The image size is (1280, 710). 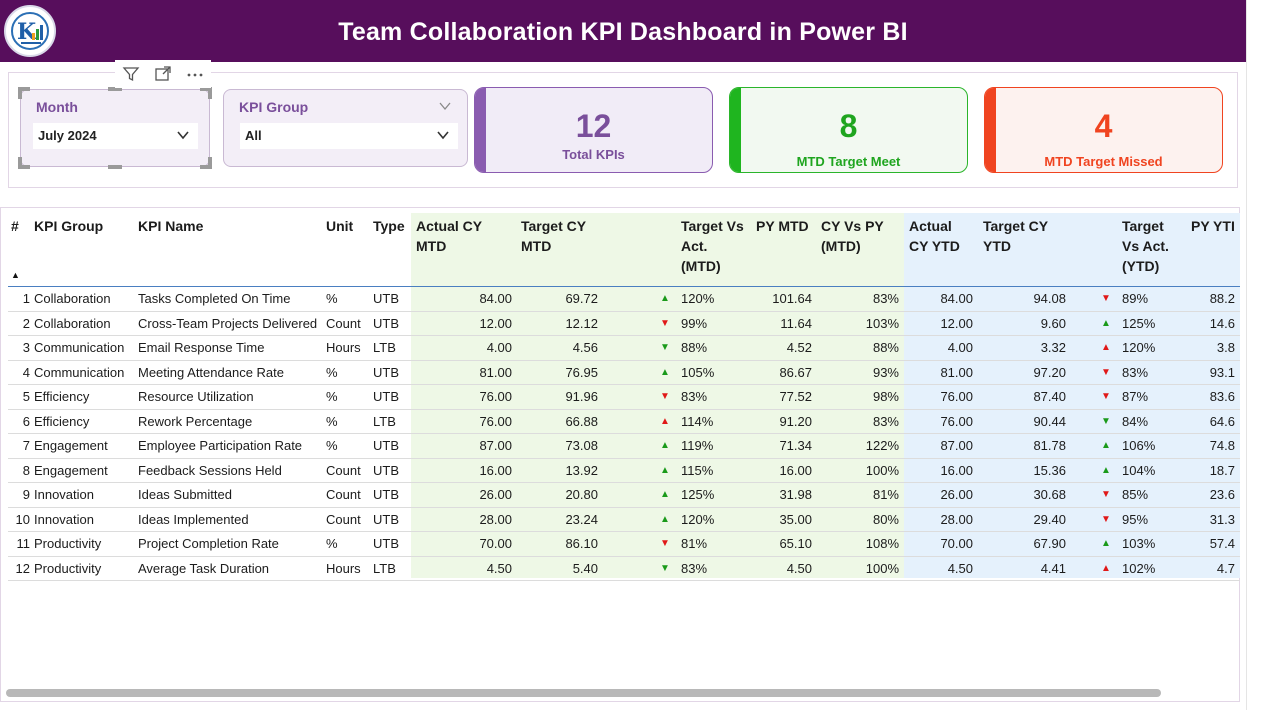 I want to click on cell-target-vs-act-mtd: 115%, so click(x=697, y=470).